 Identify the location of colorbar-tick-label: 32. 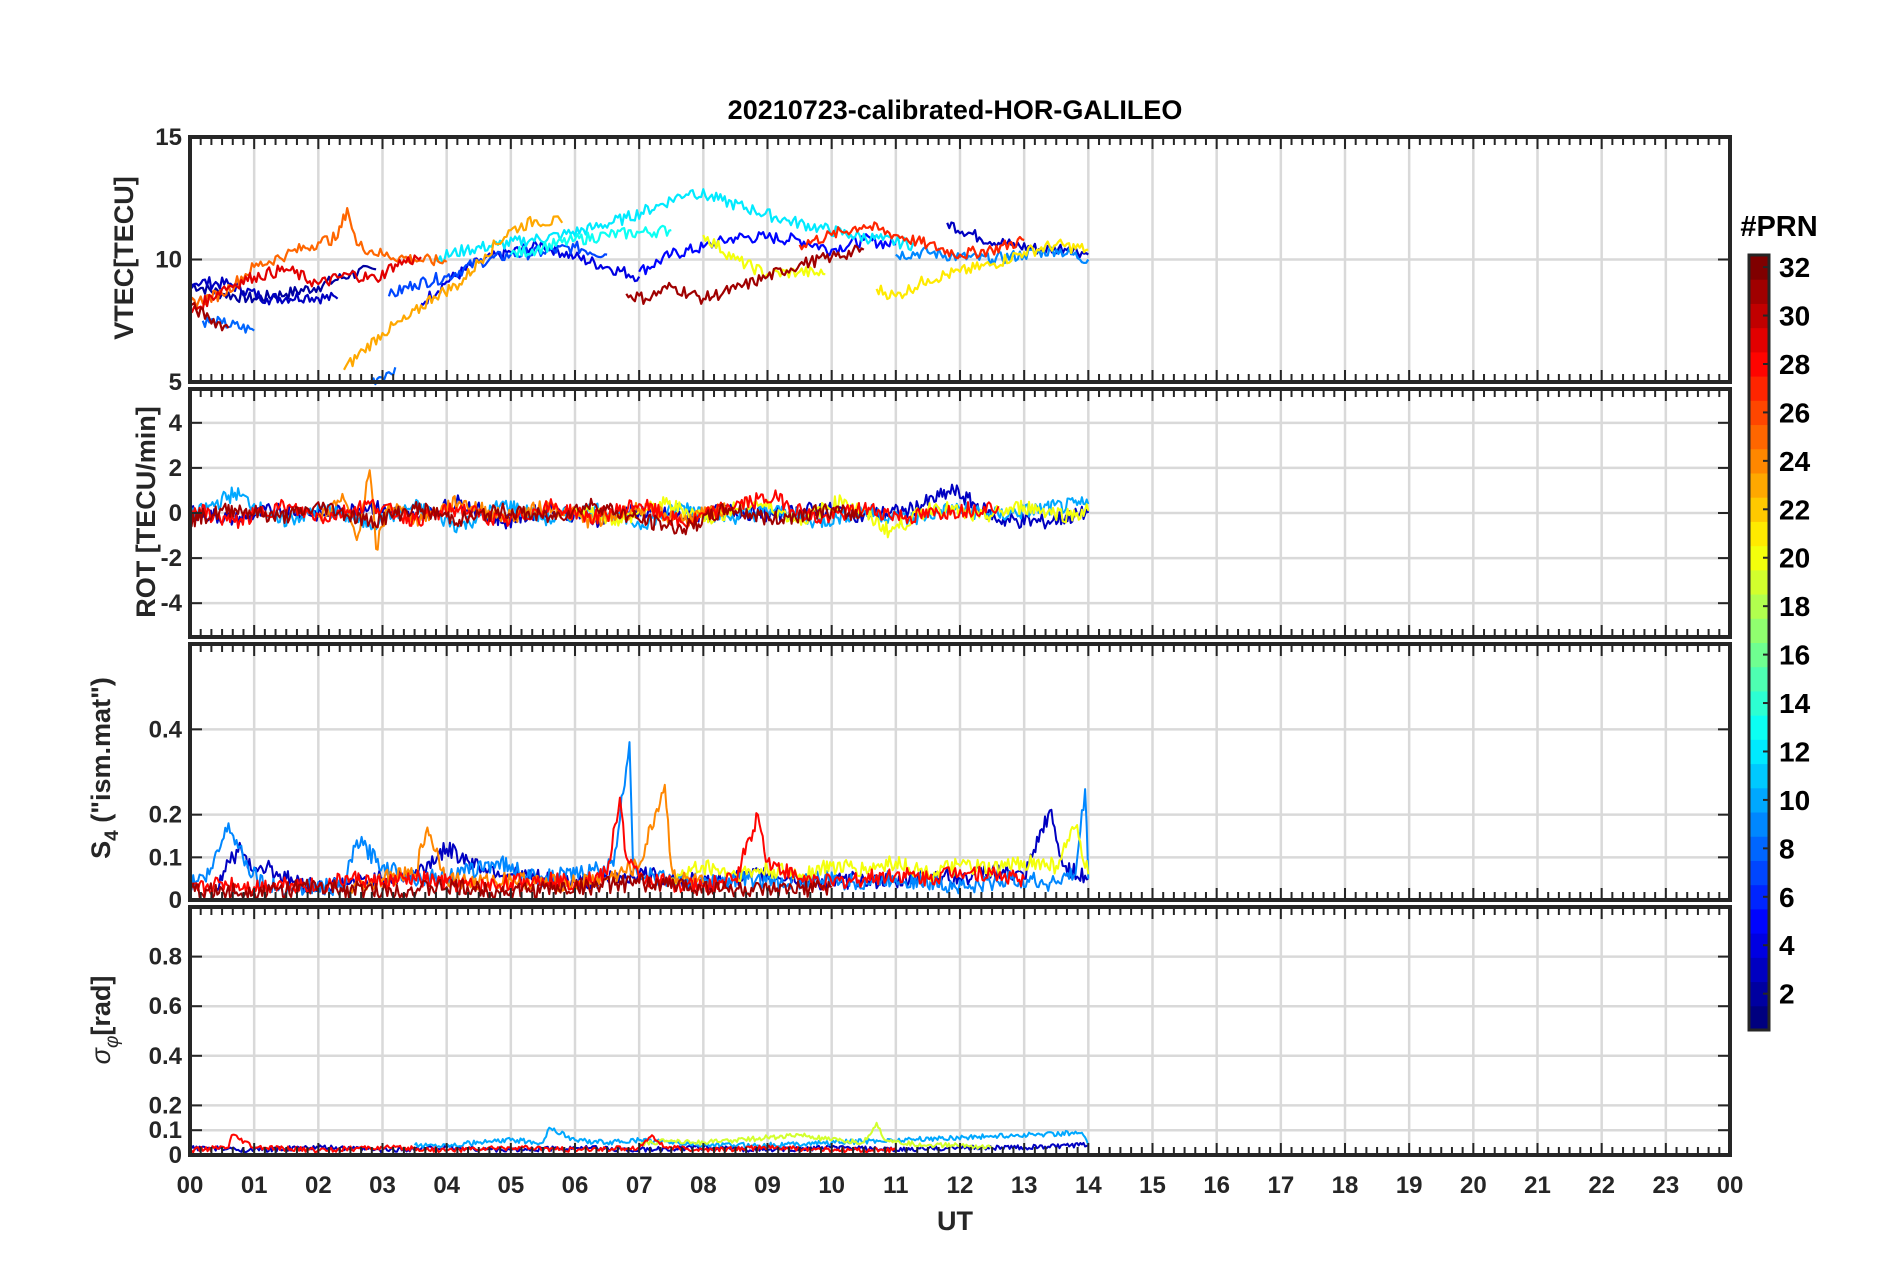
(1794, 267).